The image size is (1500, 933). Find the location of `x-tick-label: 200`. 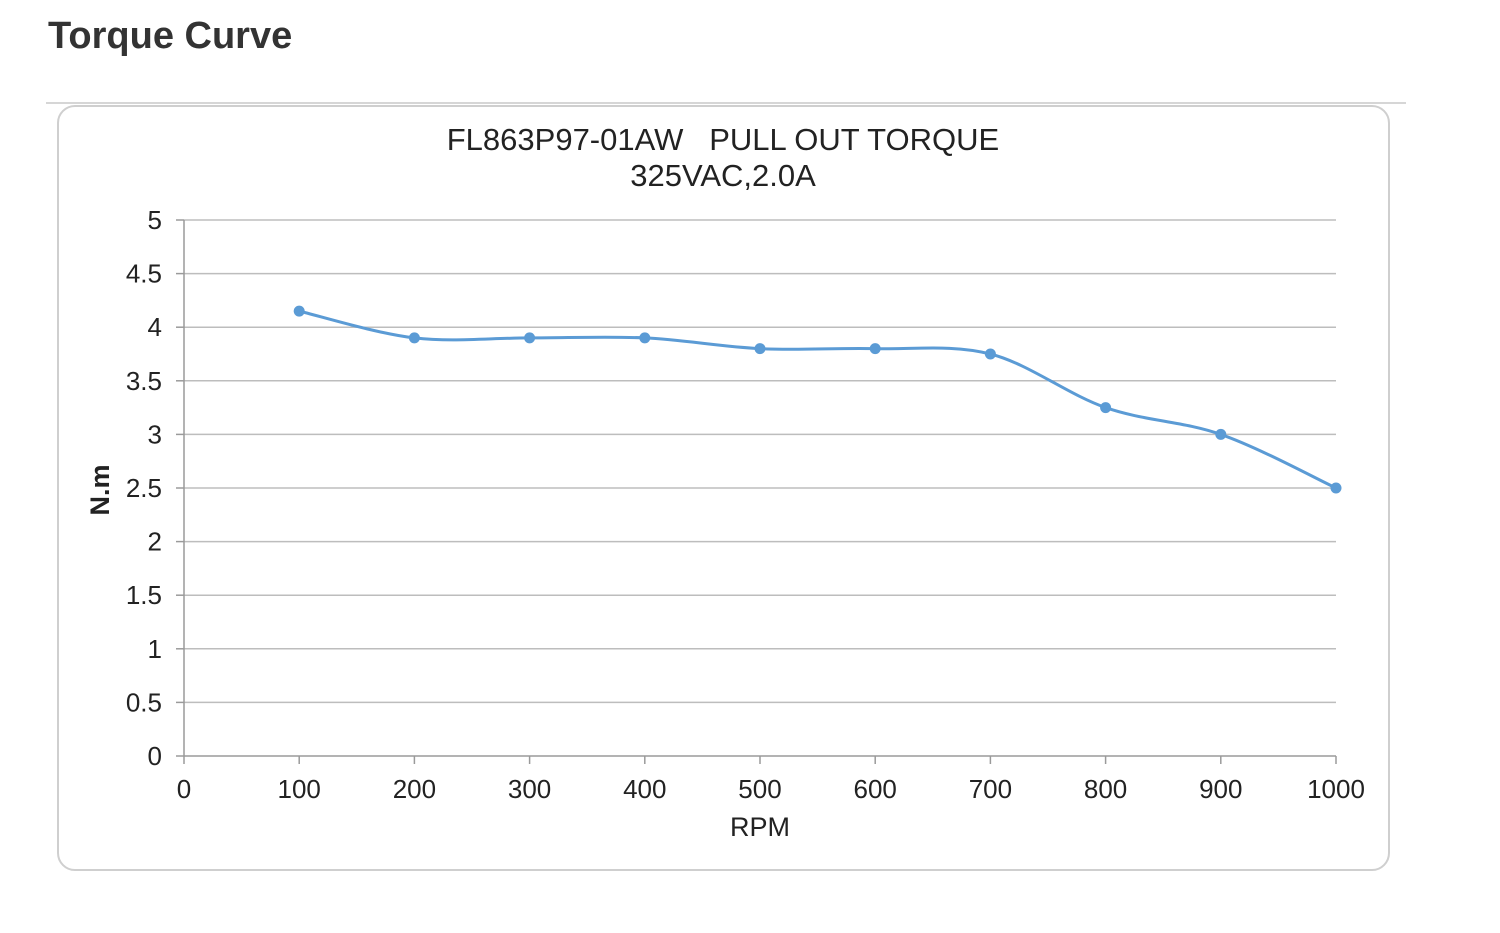

x-tick-label: 200 is located at coordinates (414, 789).